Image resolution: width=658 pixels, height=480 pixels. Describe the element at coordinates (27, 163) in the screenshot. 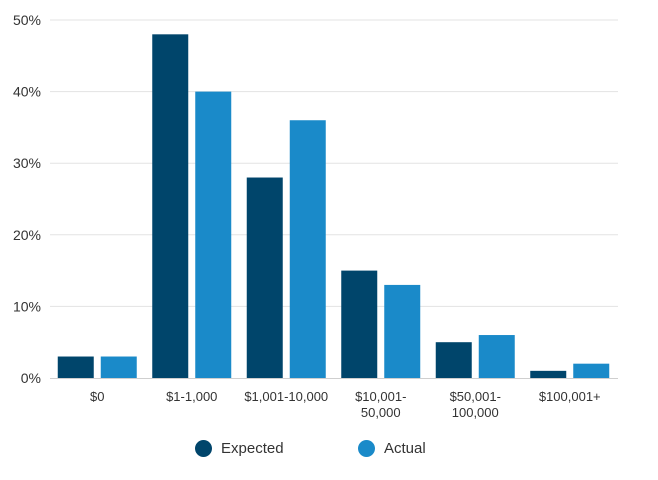

I see `y-tick-label: 30%` at that location.